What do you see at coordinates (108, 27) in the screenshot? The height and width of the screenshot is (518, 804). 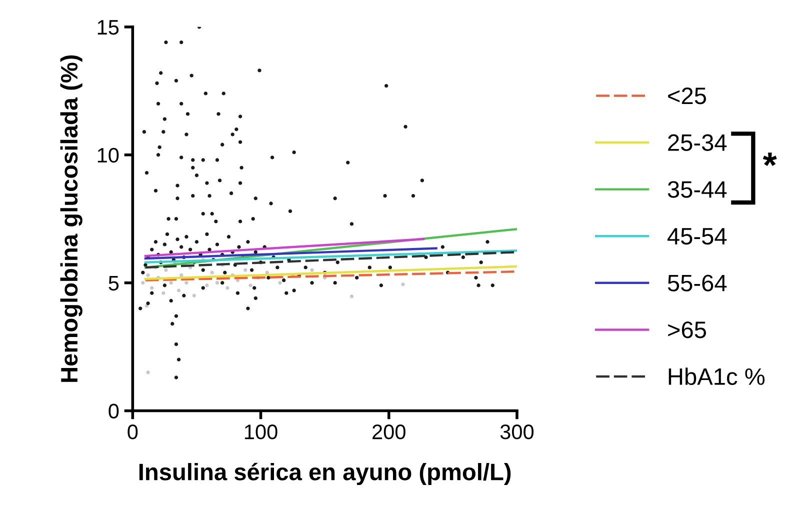 I see `y-tick-label: 15` at bounding box center [108, 27].